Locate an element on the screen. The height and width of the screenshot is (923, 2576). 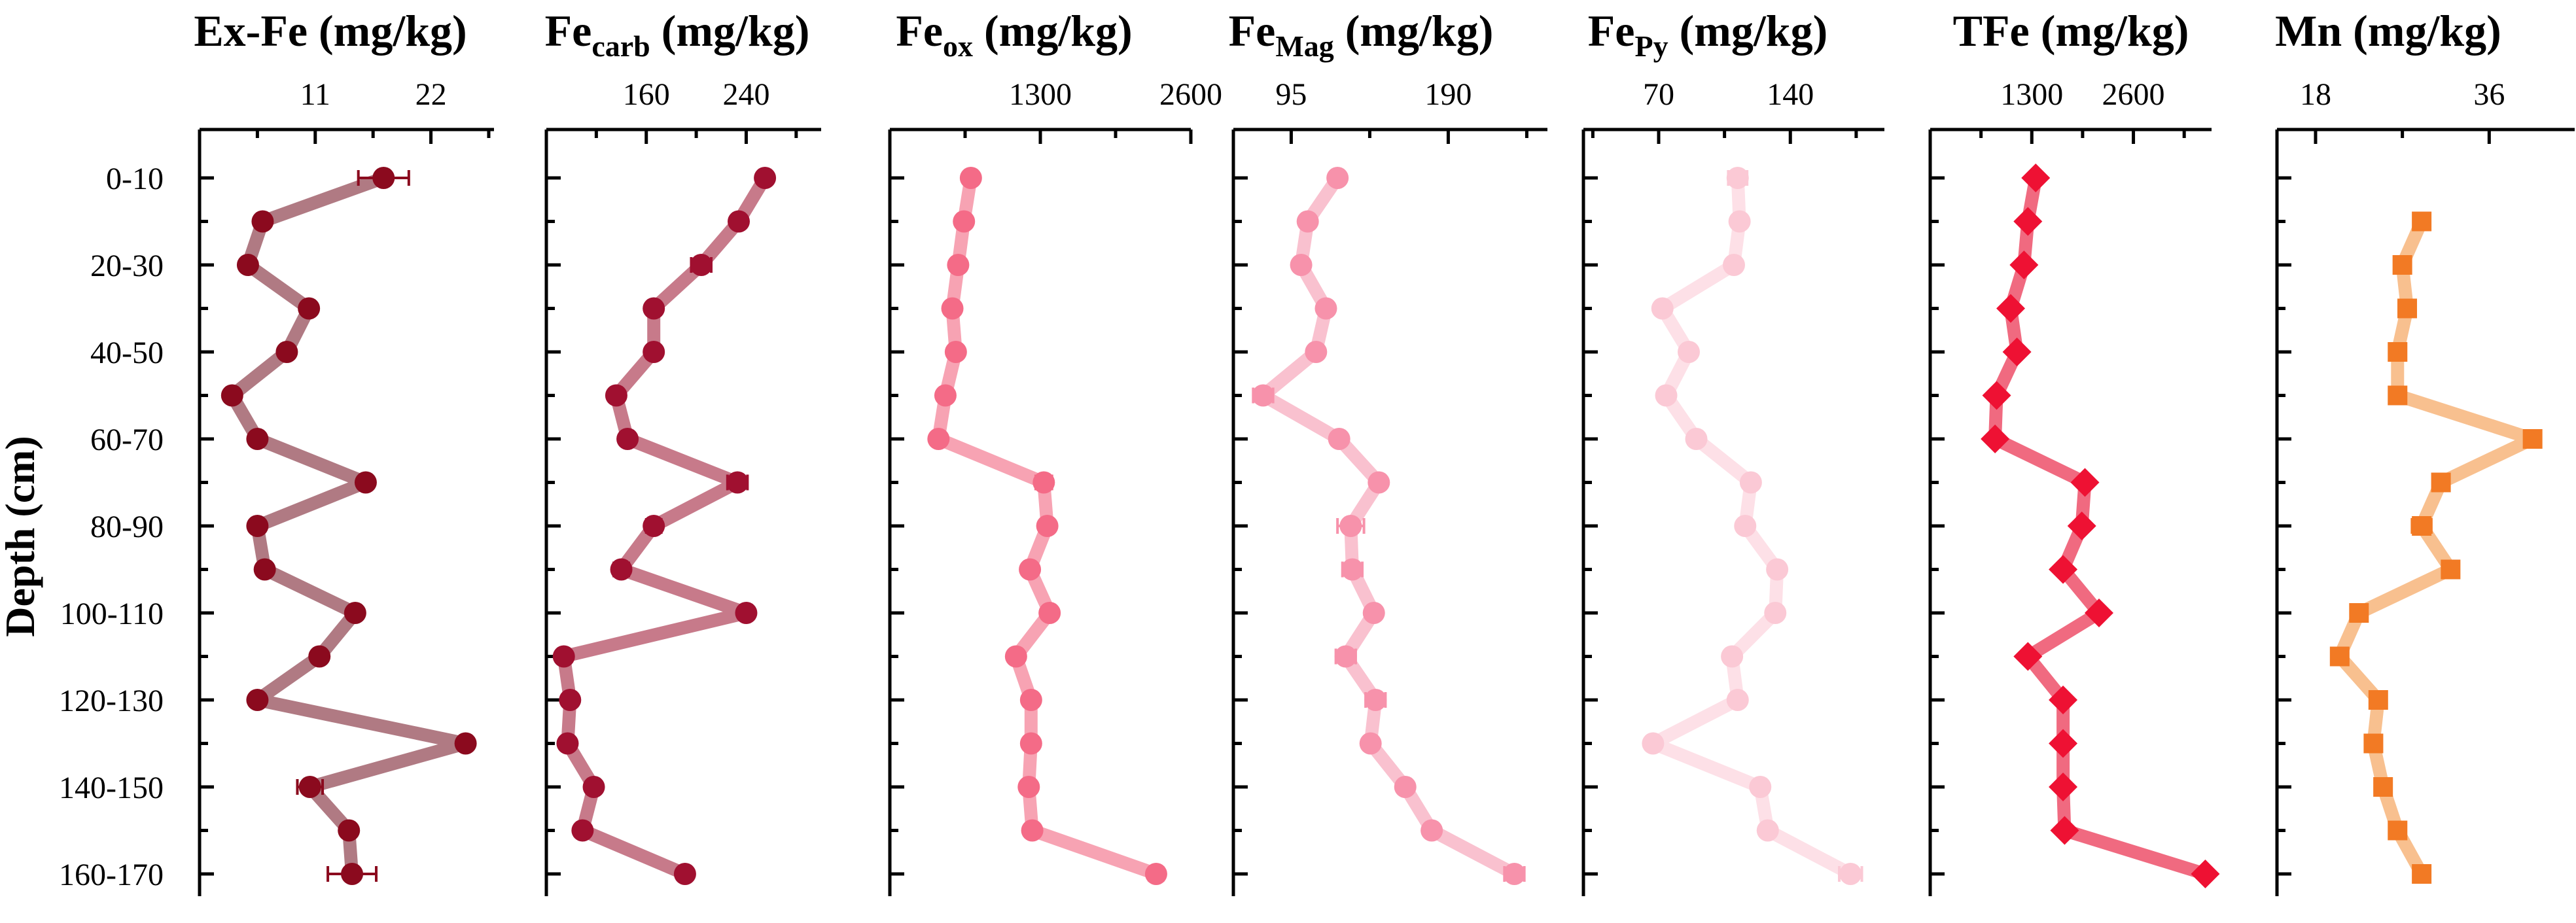
panel-title-subscript: Py is located at coordinates (1651, 46).